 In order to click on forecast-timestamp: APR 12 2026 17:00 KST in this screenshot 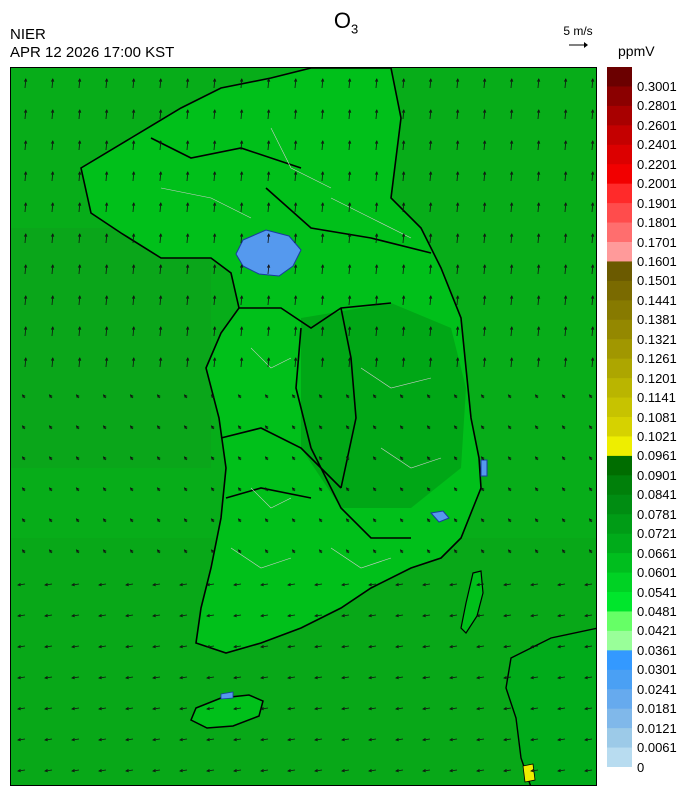, I will do `click(92, 52)`.